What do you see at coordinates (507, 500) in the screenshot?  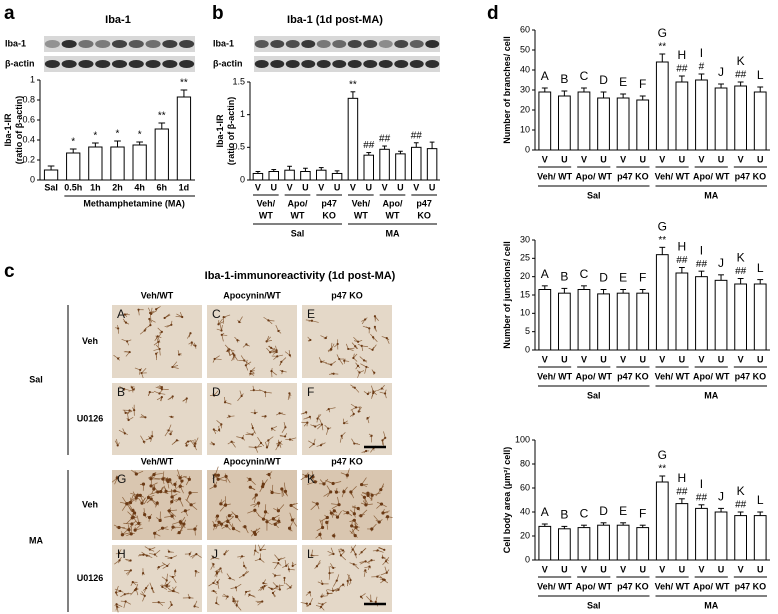 I see `y-axis-label-line: Cell body area (μm²/ cell)` at bounding box center [507, 500].